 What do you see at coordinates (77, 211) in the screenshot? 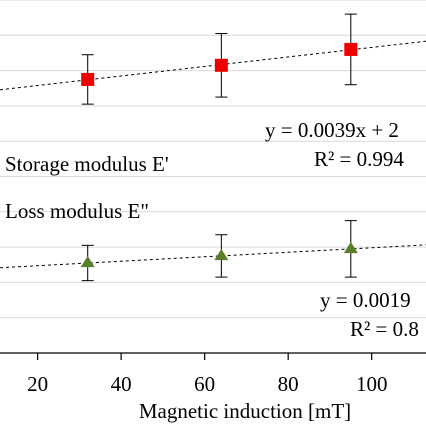
I see `loss-legend-label: Loss modulus E"` at bounding box center [77, 211].